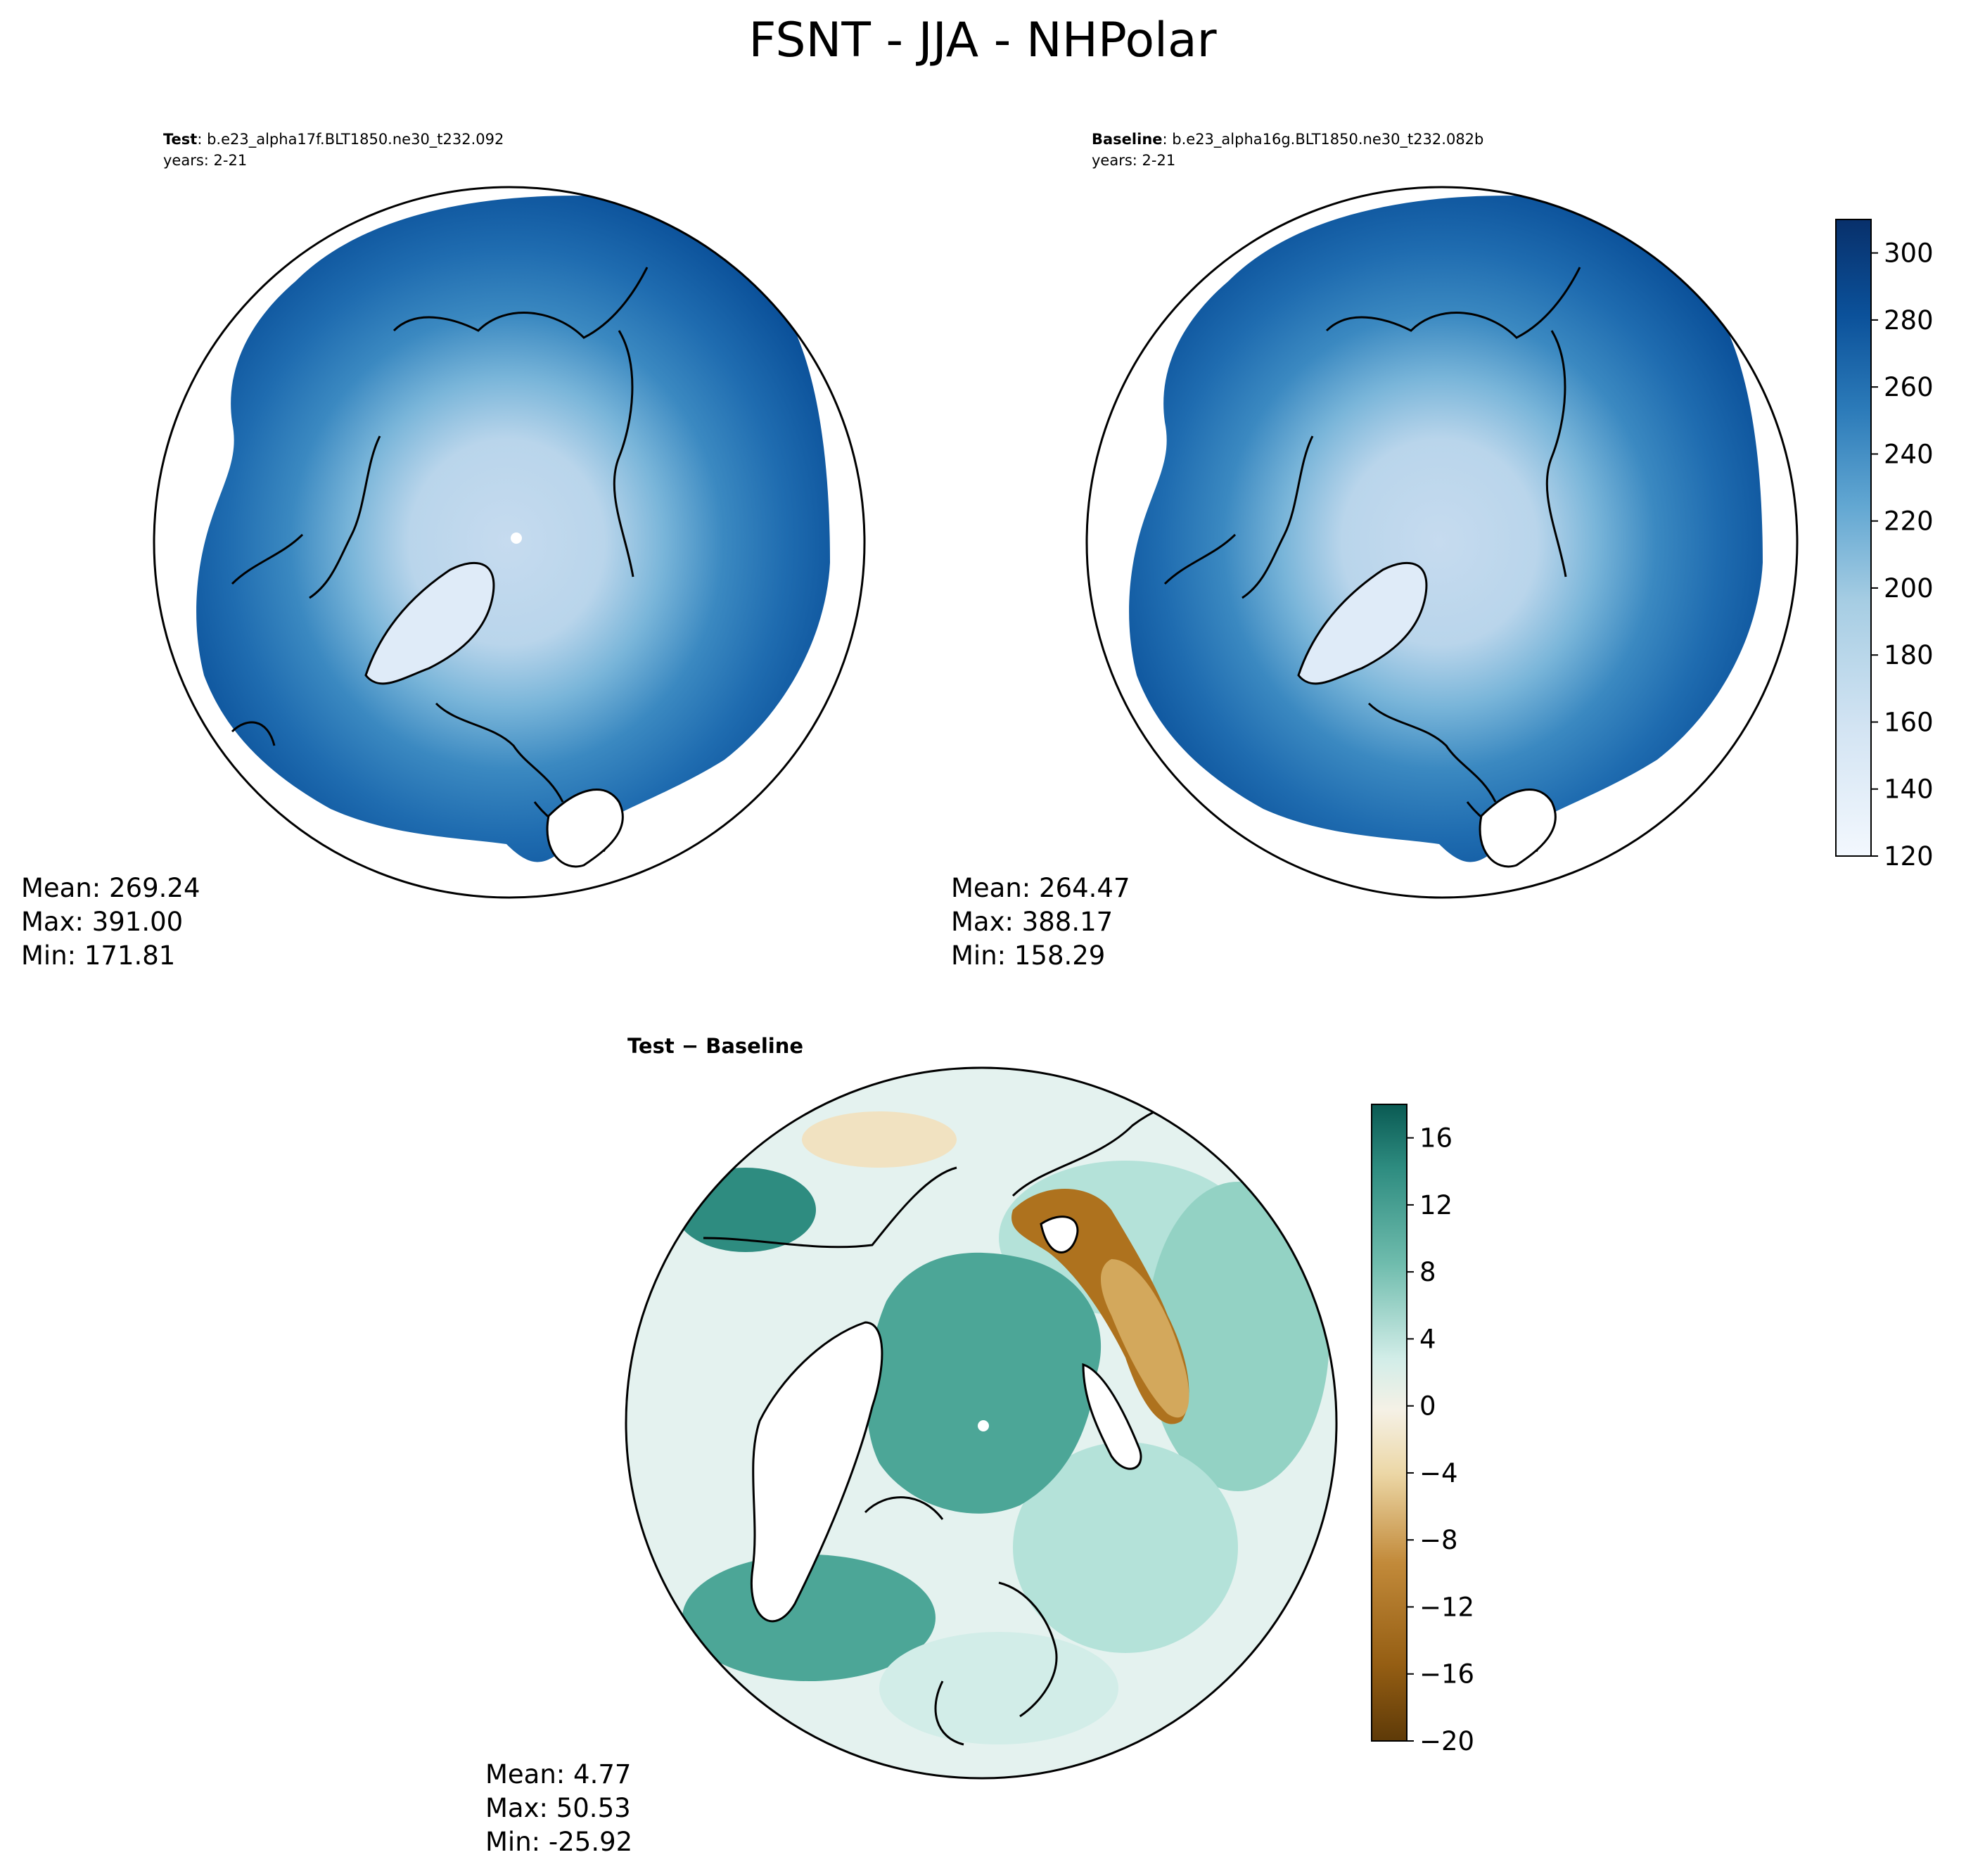 The image size is (1966, 1876). I want to click on test-max: Max: 391.00, so click(102, 922).